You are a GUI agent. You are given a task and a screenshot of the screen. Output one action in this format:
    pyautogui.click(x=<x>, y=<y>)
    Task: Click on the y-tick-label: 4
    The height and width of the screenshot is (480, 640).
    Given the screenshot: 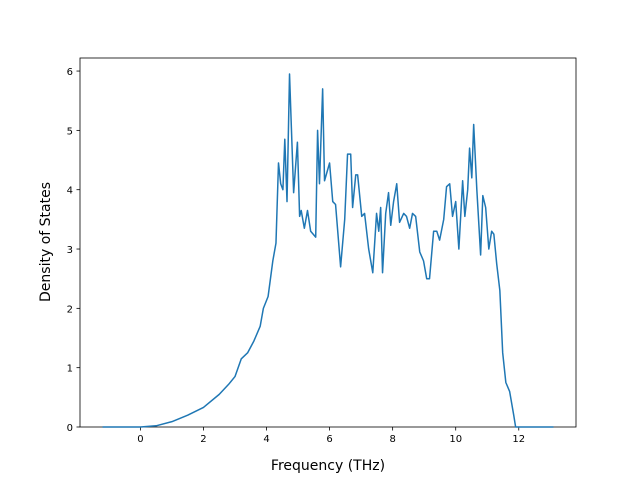 What is the action you would take?
    pyautogui.click(x=70, y=191)
    